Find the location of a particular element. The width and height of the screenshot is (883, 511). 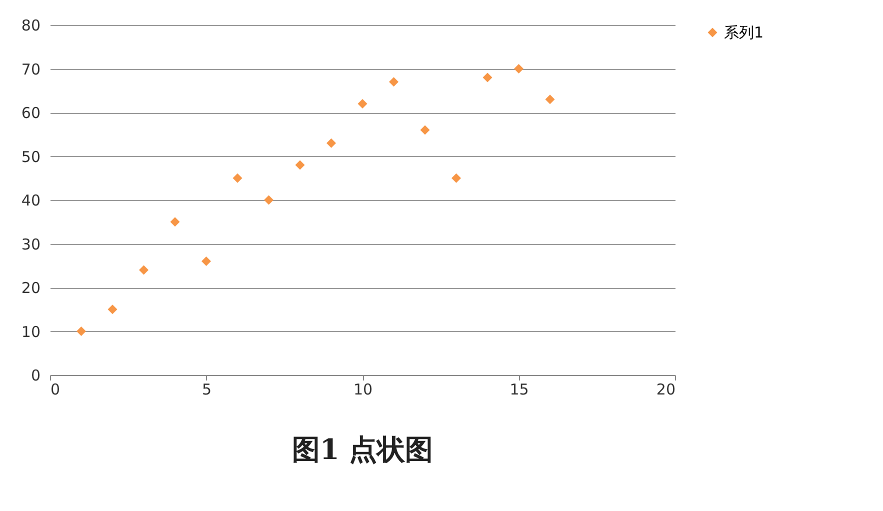

y-tick-label: 70 is located at coordinates (30, 69).